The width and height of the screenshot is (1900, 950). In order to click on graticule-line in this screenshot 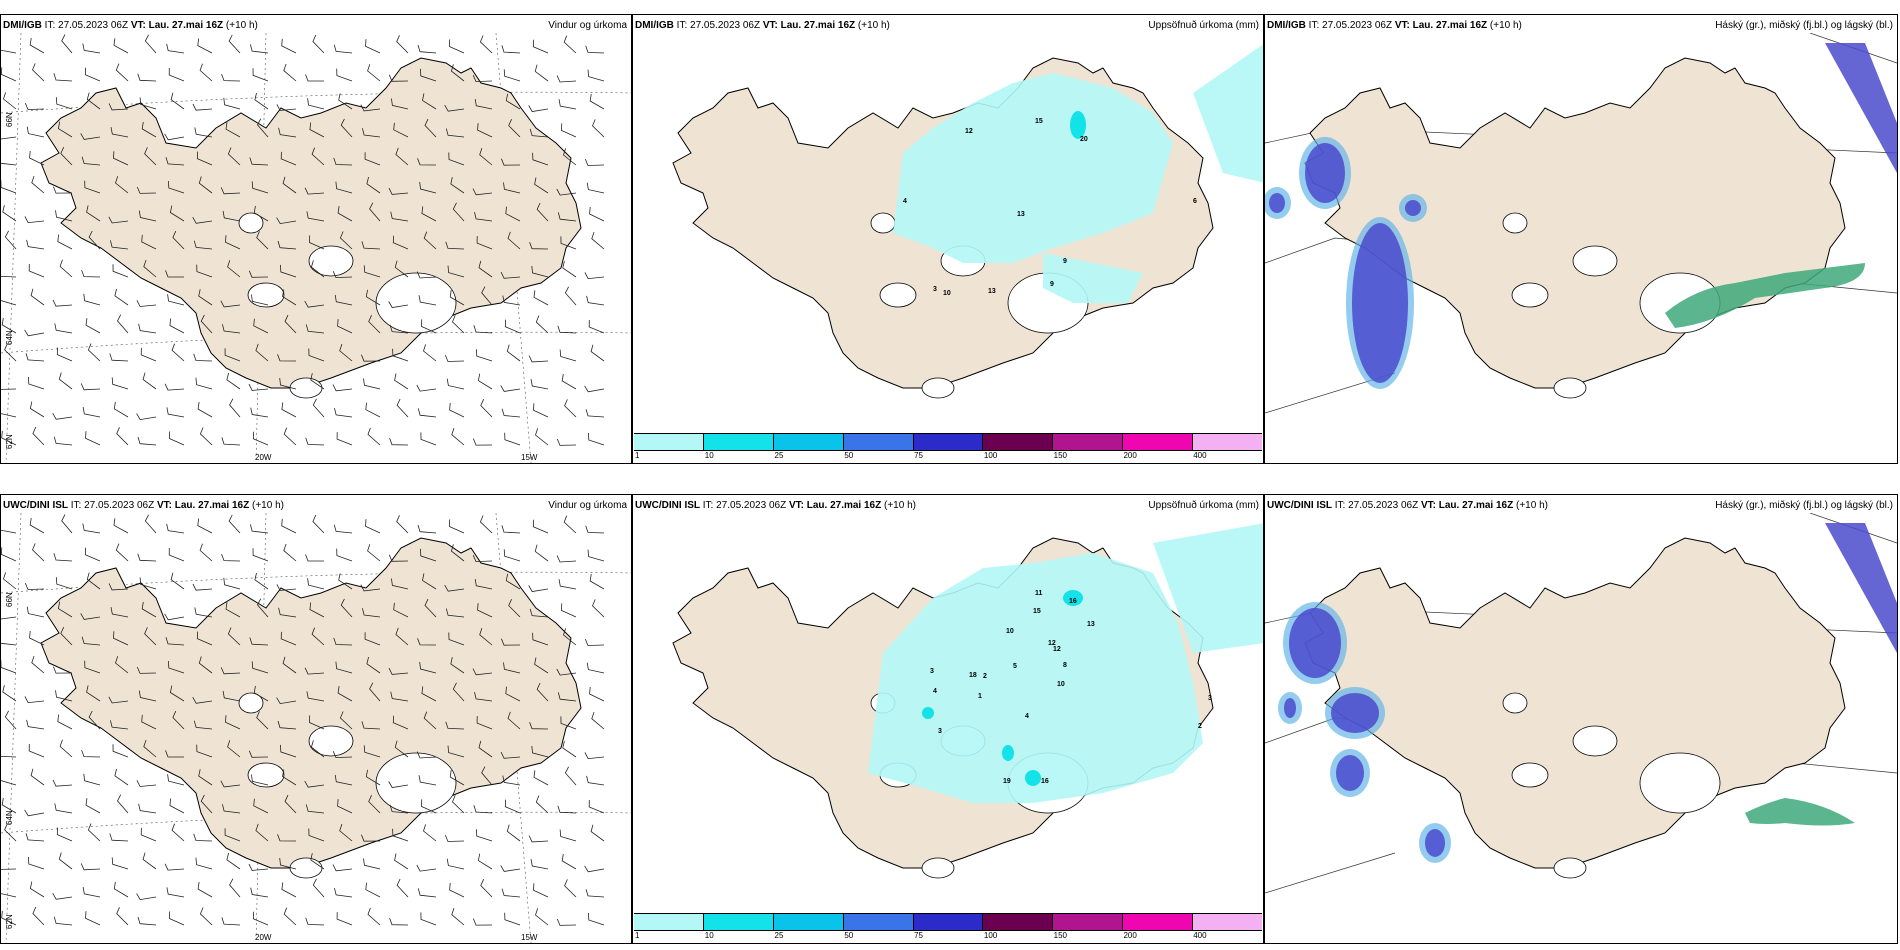, I will do `click(316, 822)`.